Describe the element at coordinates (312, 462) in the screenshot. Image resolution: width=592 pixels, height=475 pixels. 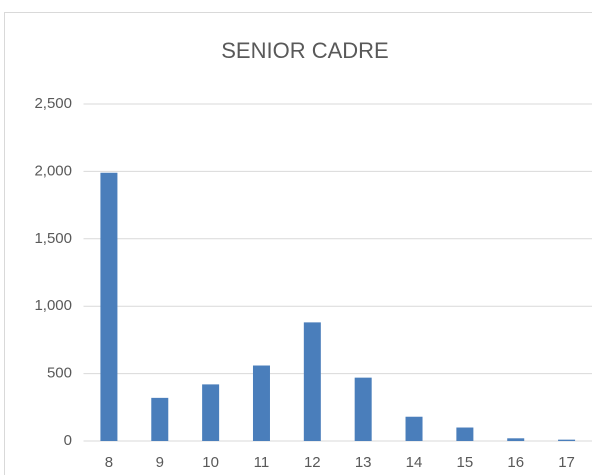
I see `x-tick-label: 12` at that location.